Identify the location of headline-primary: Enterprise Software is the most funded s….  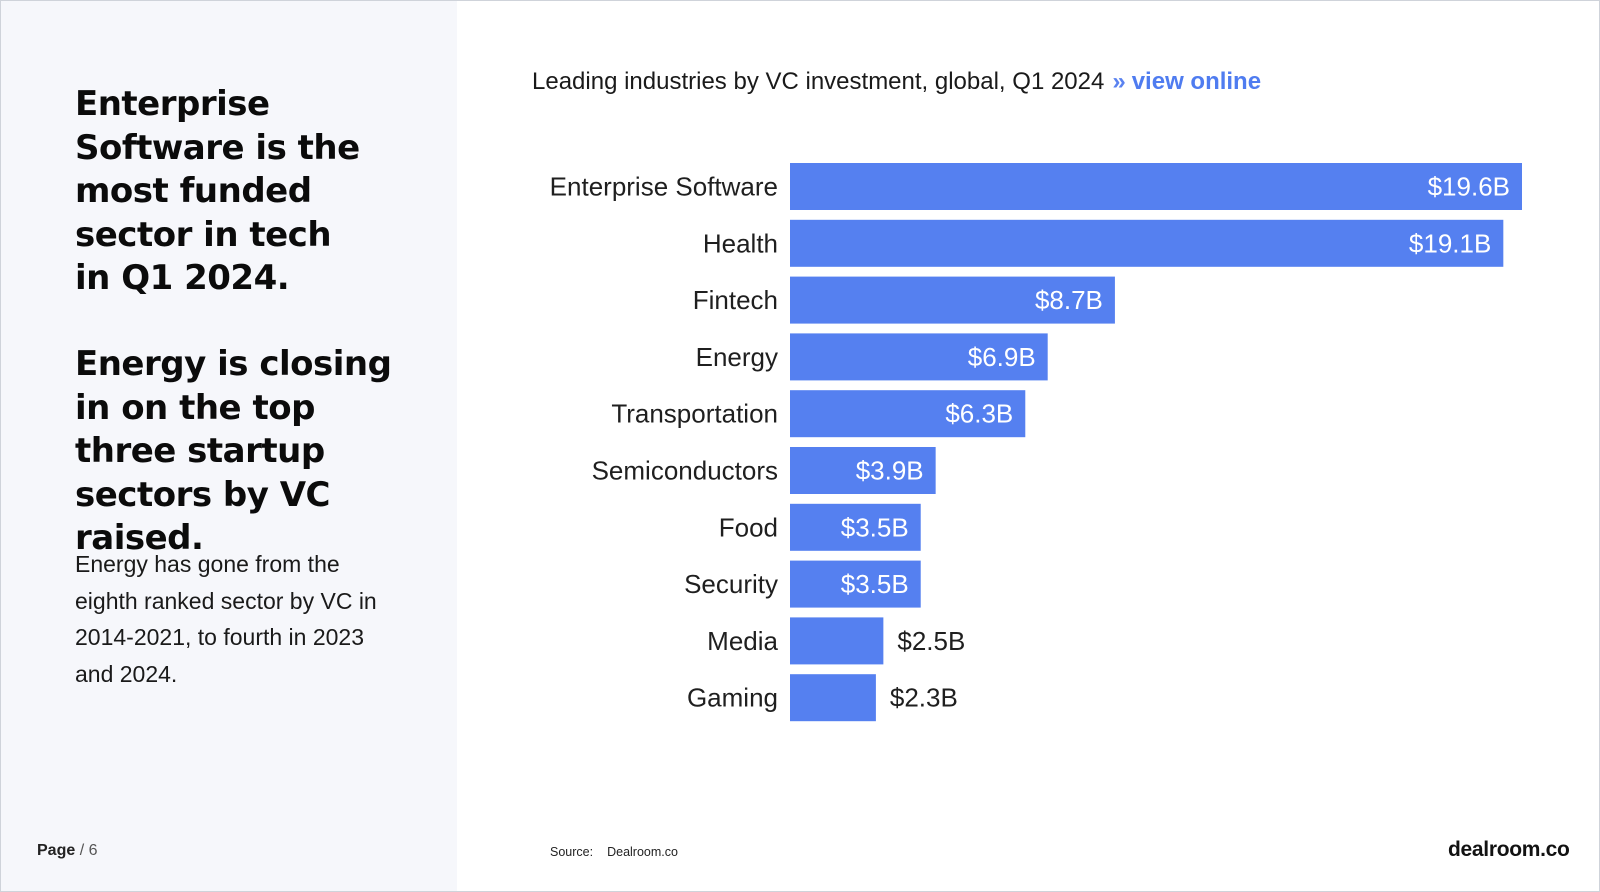
(217, 191).